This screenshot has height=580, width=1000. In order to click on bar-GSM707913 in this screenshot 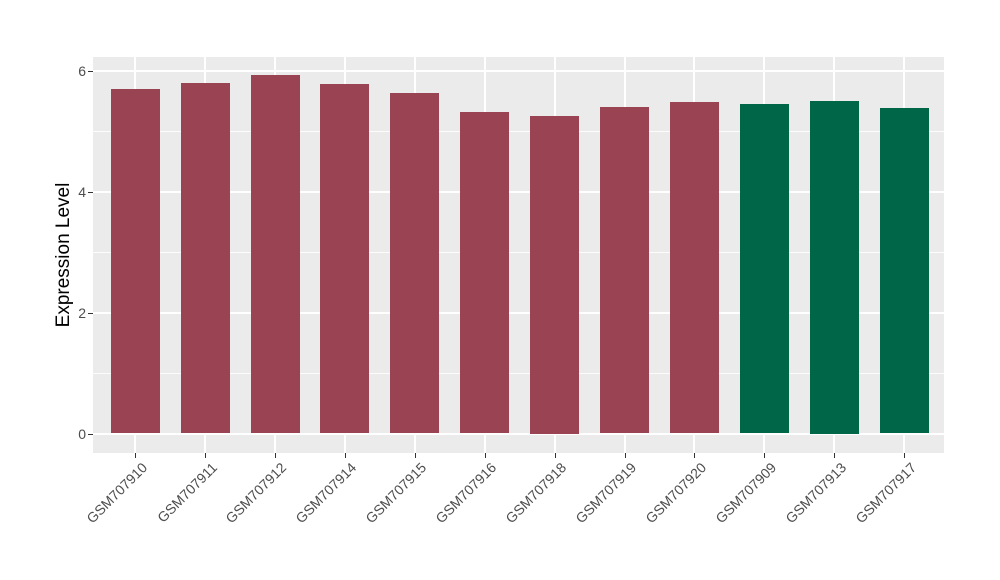, I will do `click(834, 267)`.